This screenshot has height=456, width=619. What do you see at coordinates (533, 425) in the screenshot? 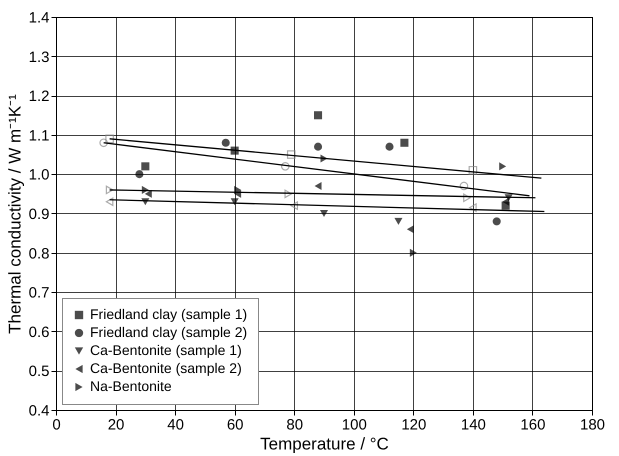
I see `x-tick-label: 160` at bounding box center [533, 425].